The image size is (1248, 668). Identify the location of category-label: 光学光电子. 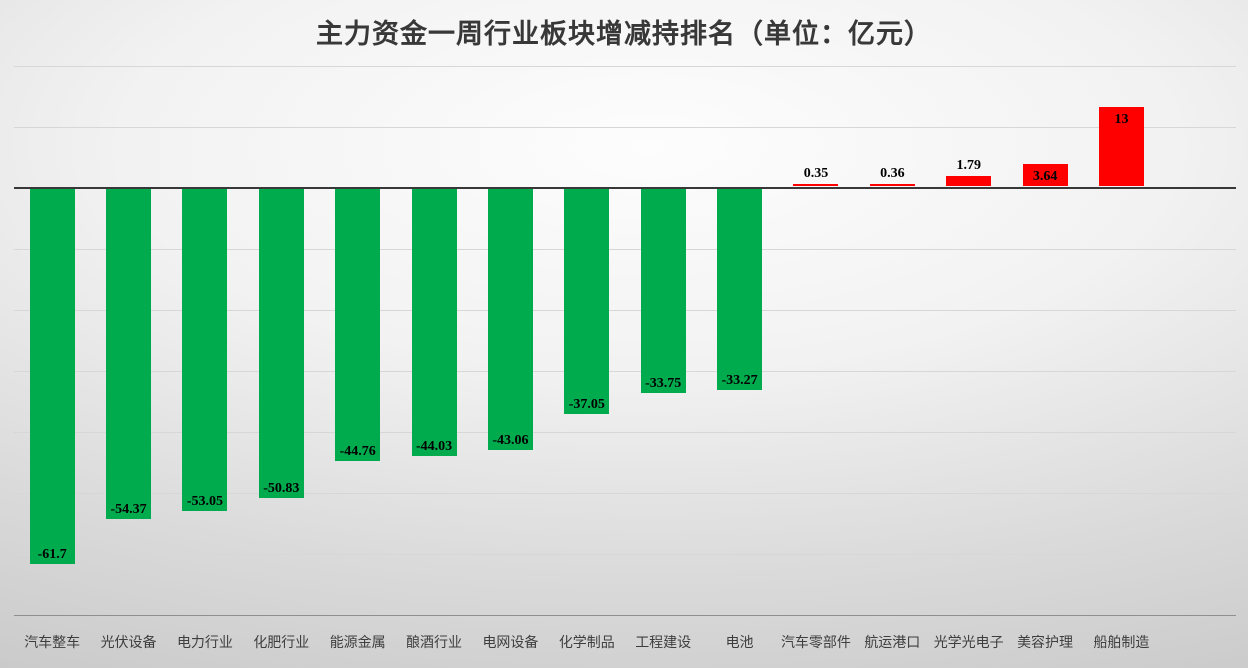
(968, 642).